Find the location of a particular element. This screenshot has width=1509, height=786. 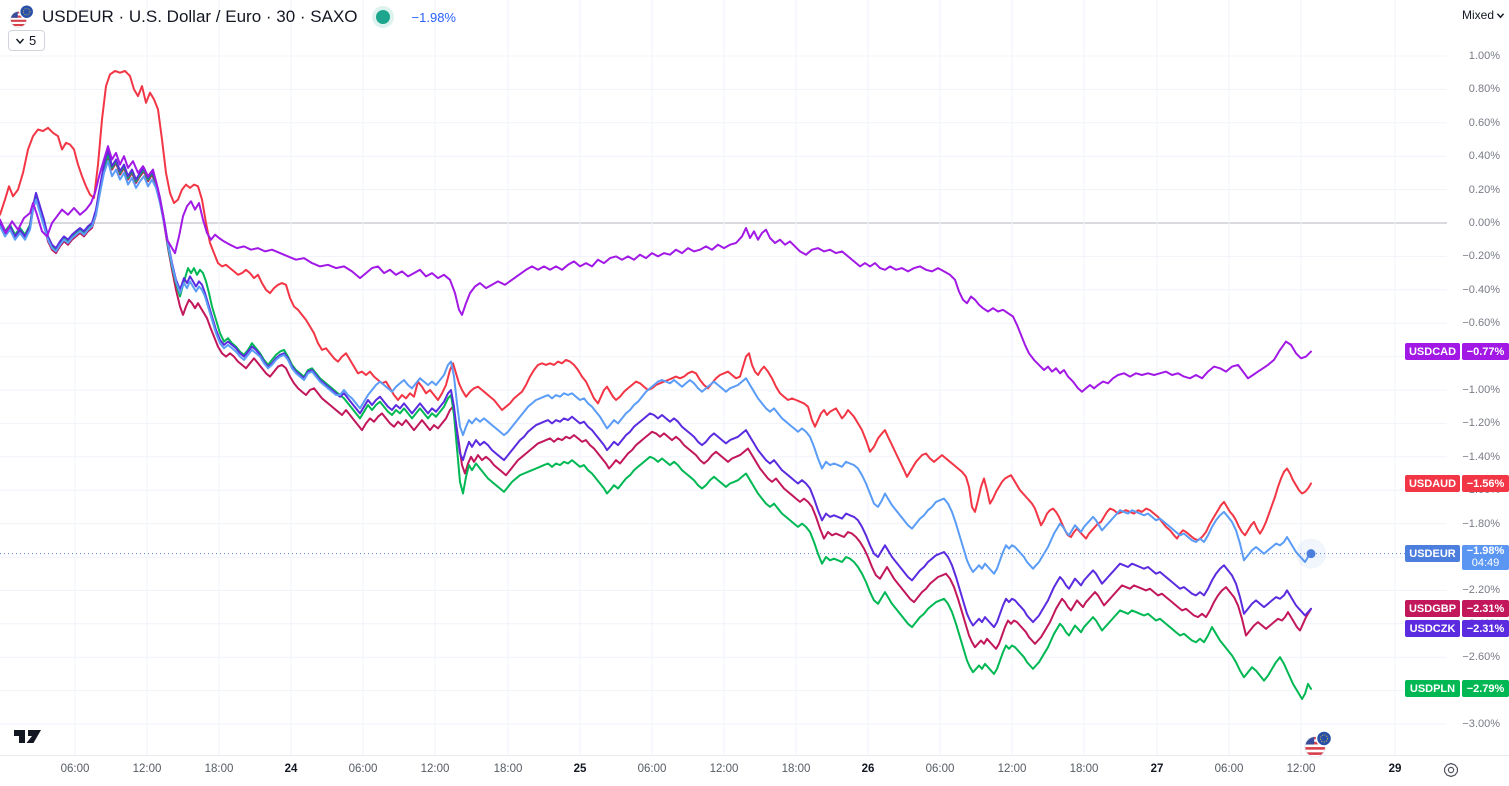

time-axis-tick: 25 is located at coordinates (580, 769).